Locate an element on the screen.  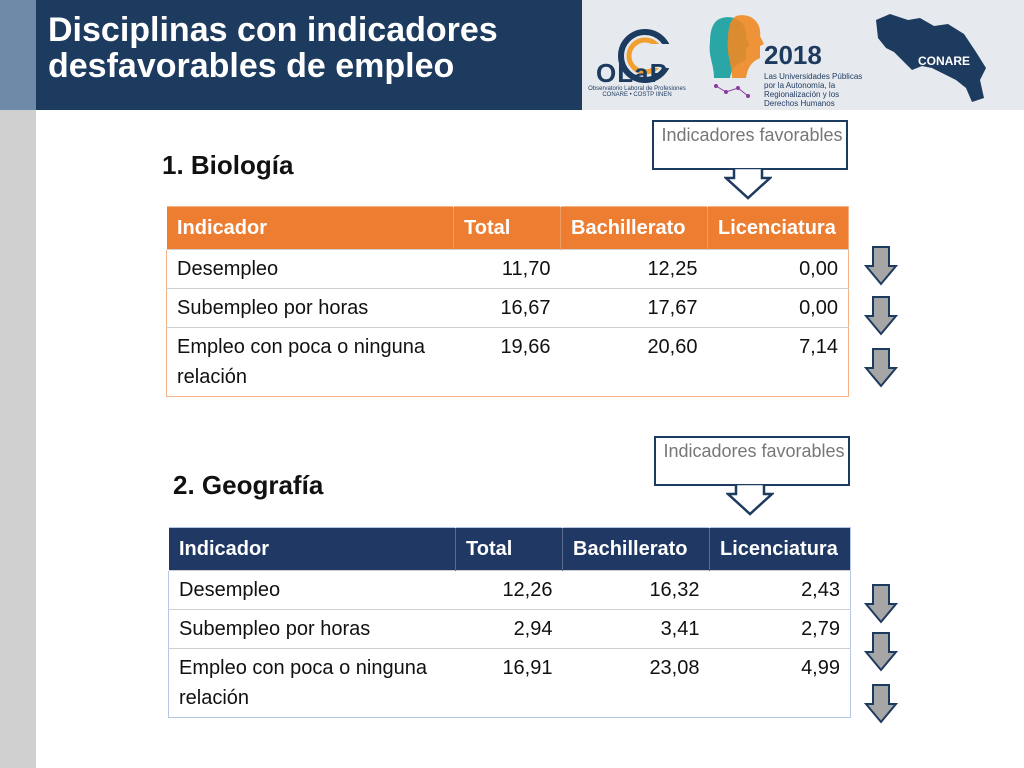
total-cell: 16,67 is located at coordinates (507, 308).